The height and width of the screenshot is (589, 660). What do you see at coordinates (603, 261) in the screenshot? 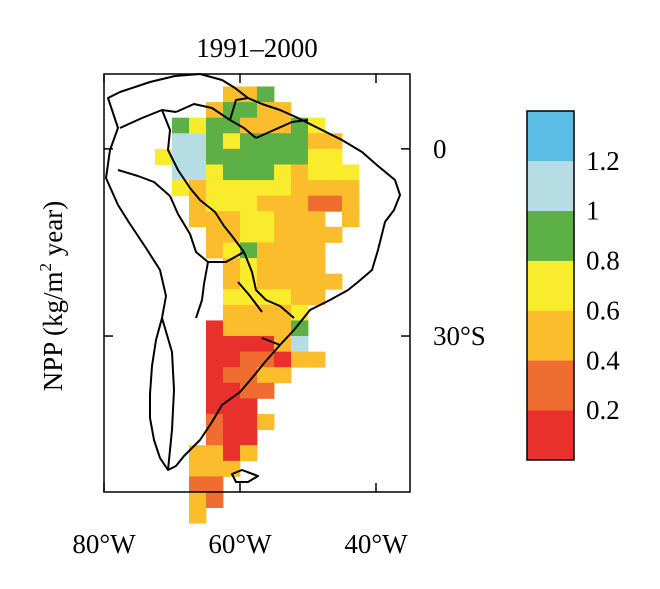
I see `colorbar-label: 0.8` at bounding box center [603, 261].